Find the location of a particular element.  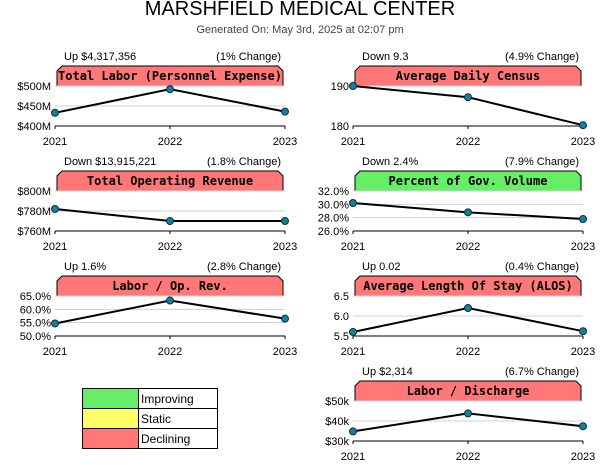

pct-change-label: (7.9% Change) is located at coordinates (542, 162).